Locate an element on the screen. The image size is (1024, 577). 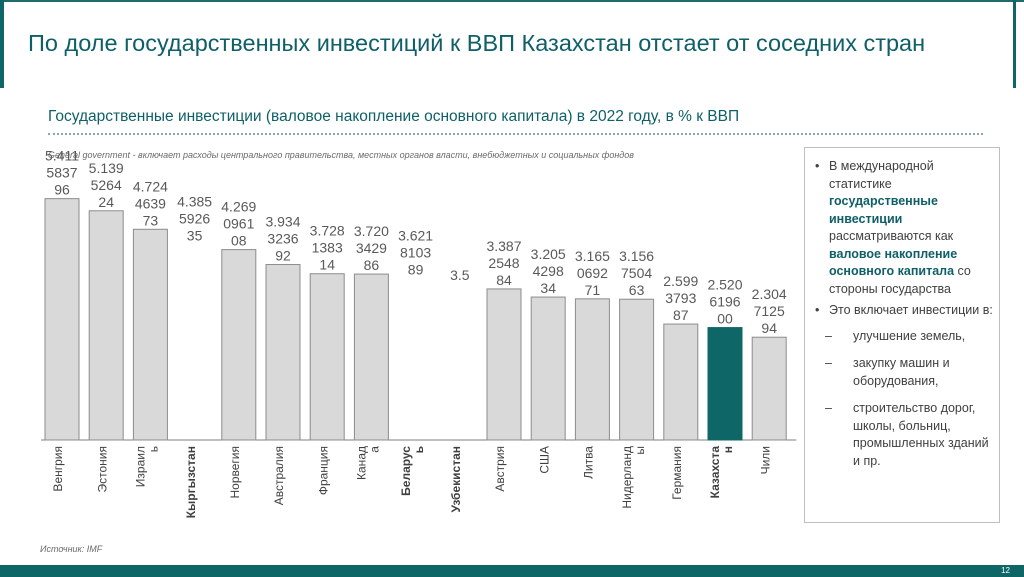
data-label: 96 is located at coordinates (62, 190).